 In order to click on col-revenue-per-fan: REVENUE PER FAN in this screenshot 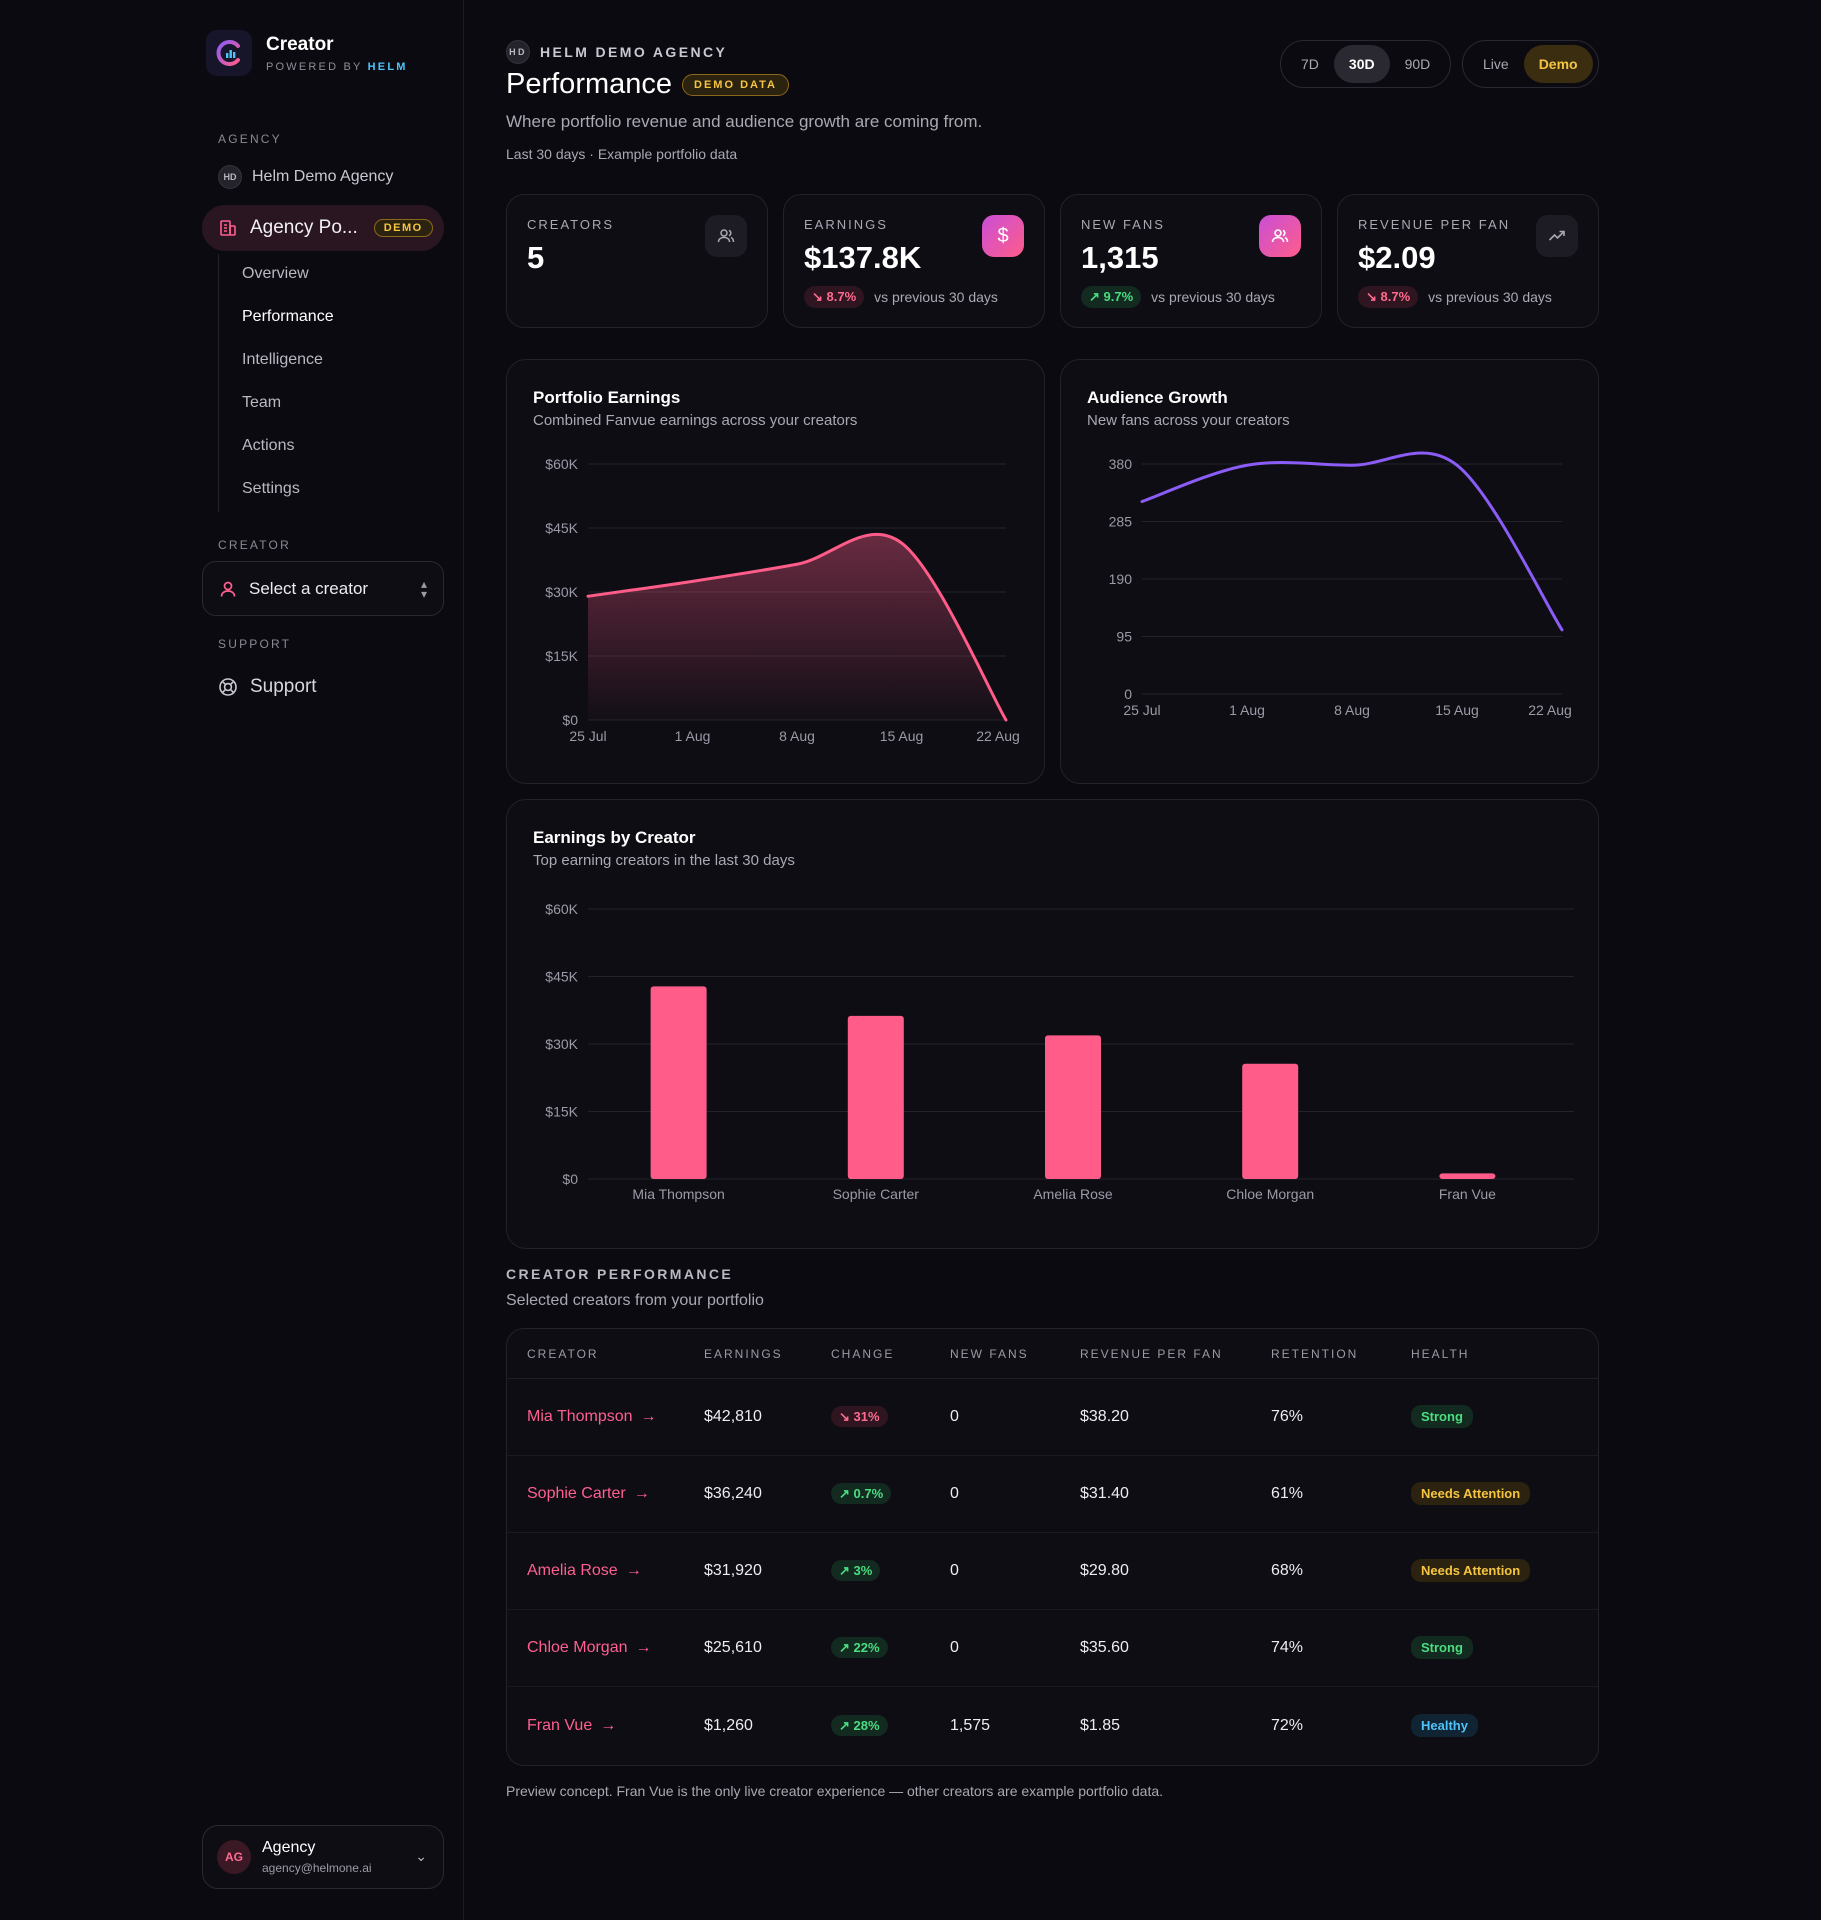, I will do `click(1151, 1353)`.